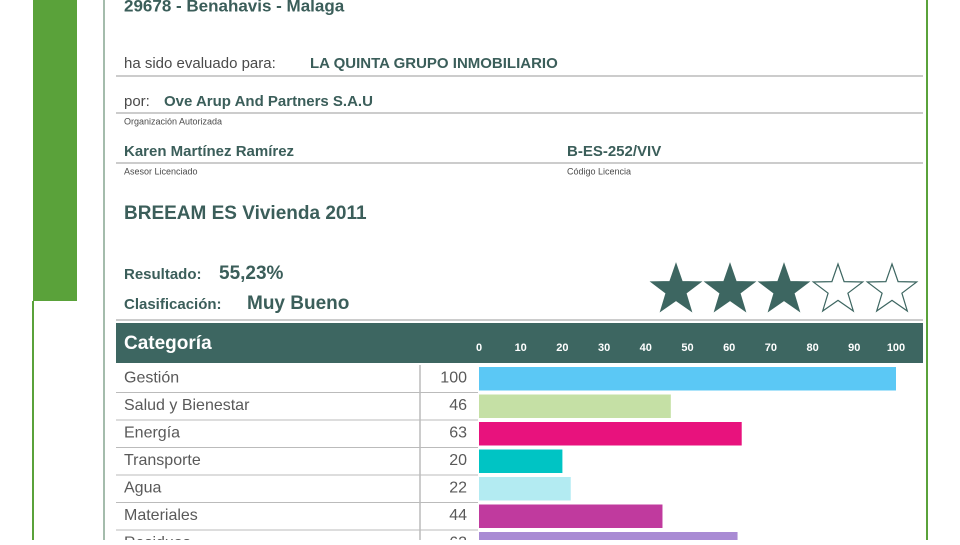 This screenshot has height=545, width=960. Describe the element at coordinates (458, 488) in the screenshot. I see `value-label: 22` at that location.